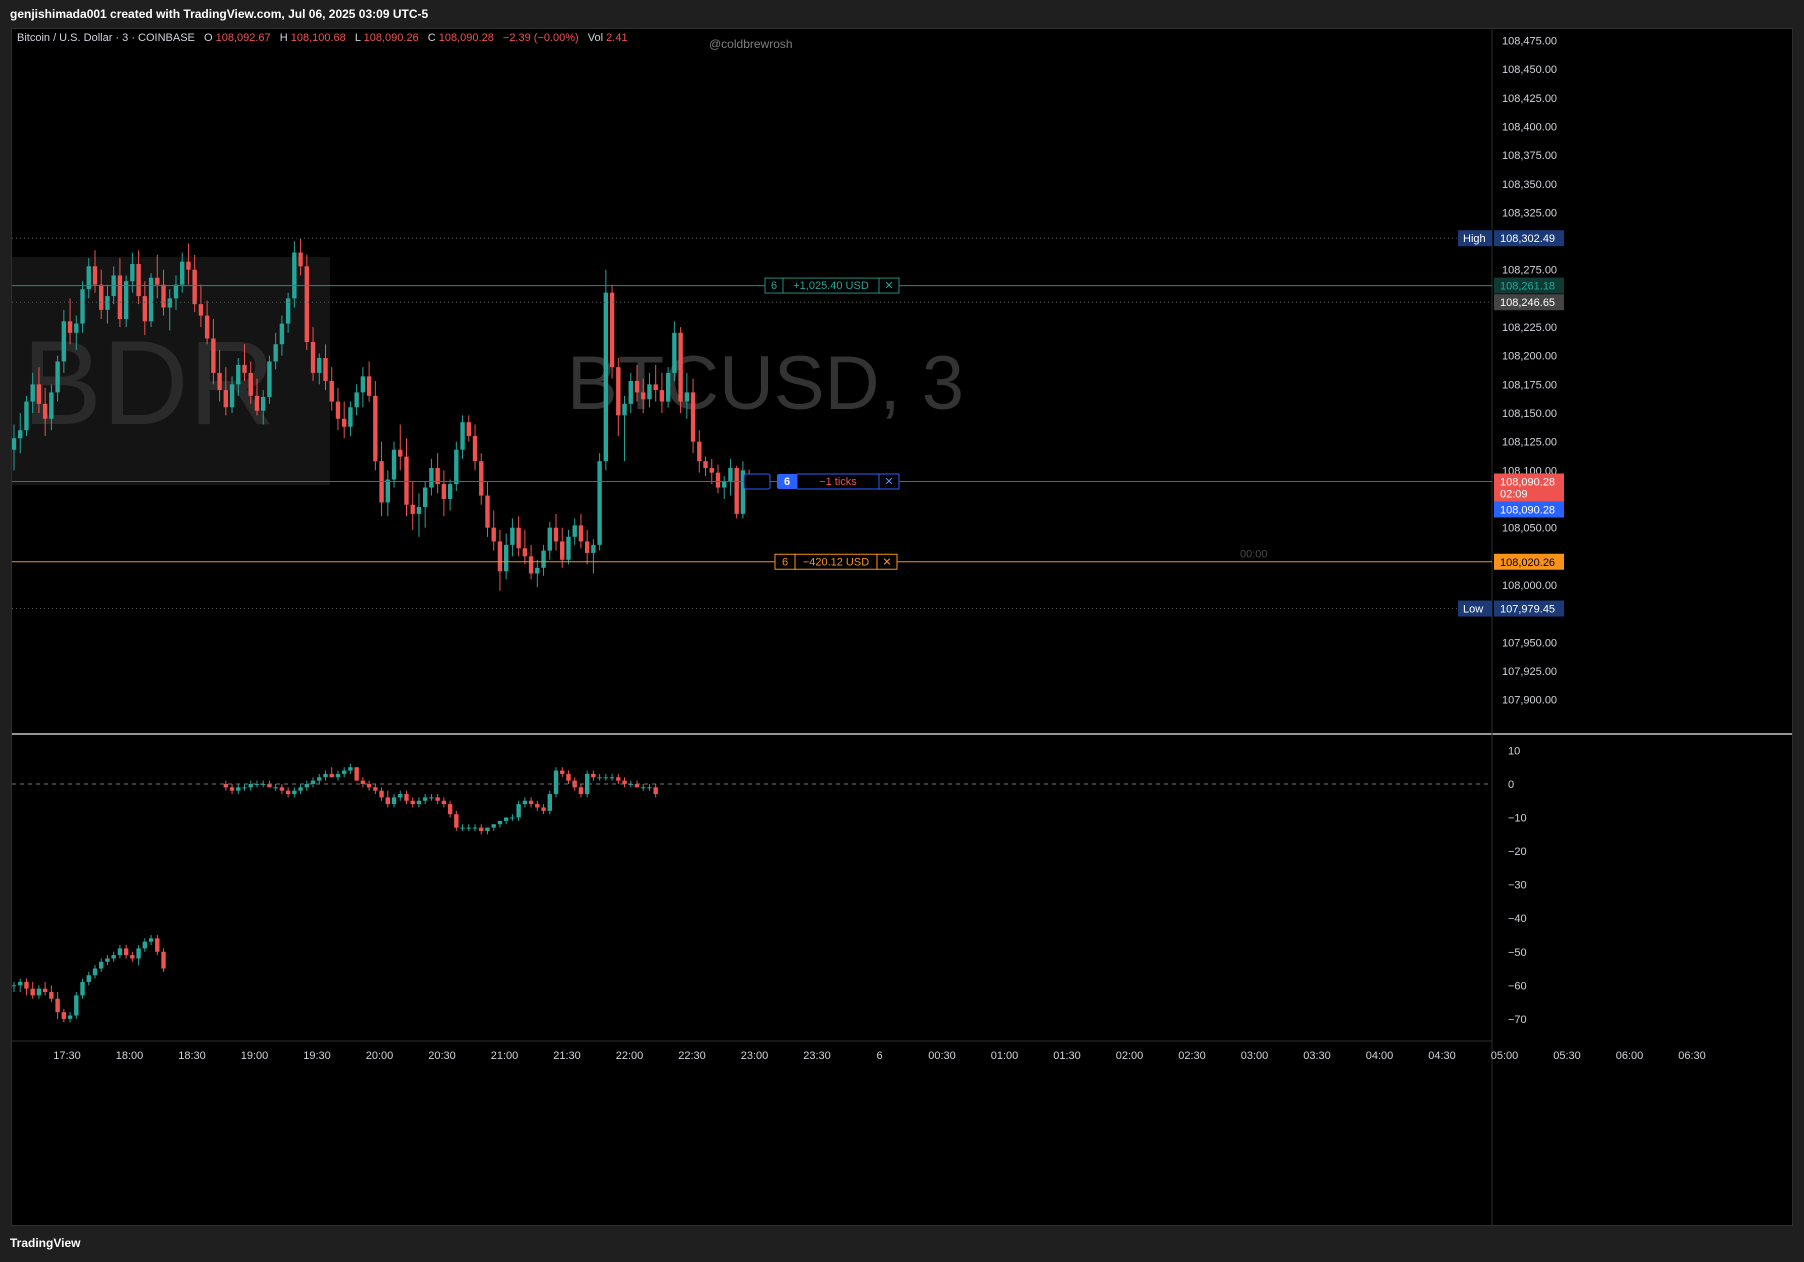 Image resolution: width=1804 pixels, height=1262 pixels. What do you see at coordinates (1529, 414) in the screenshot?
I see `price-tick-label: 108,150.00` at bounding box center [1529, 414].